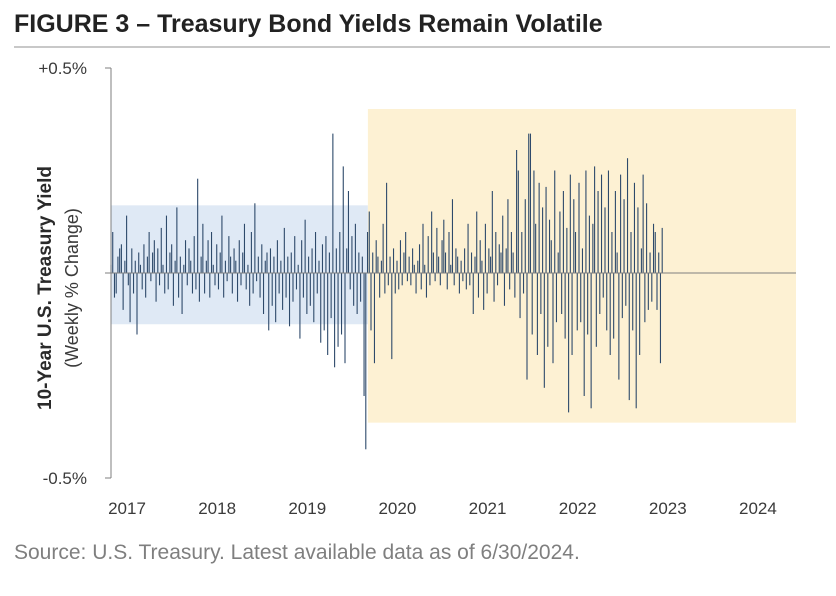  Describe the element at coordinates (422, 47) in the screenshot. I see `title-divider` at that location.